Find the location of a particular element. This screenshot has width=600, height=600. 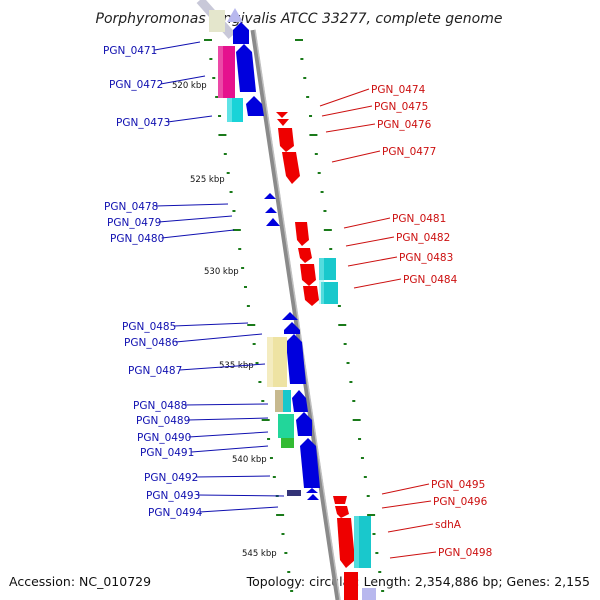

scale-label: 530 kbp is located at coordinates (221, 272).